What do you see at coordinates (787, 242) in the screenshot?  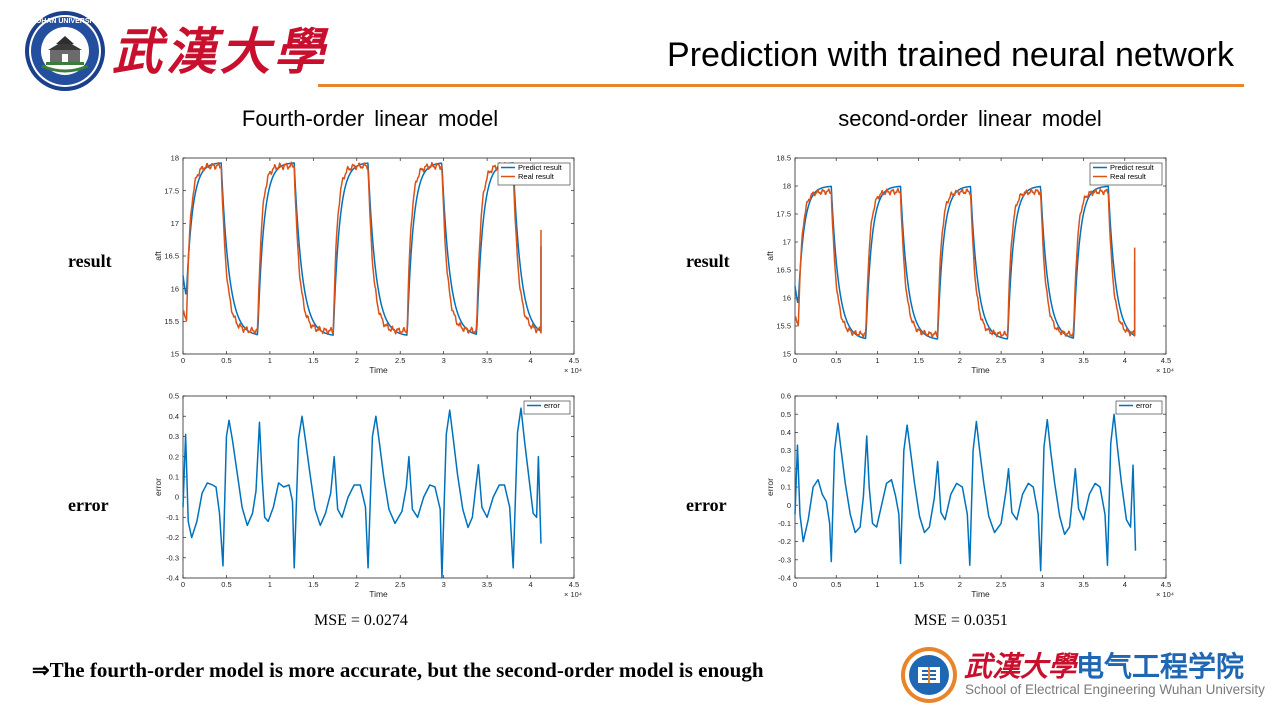 I see `y-tick-label: 17` at bounding box center [787, 242].